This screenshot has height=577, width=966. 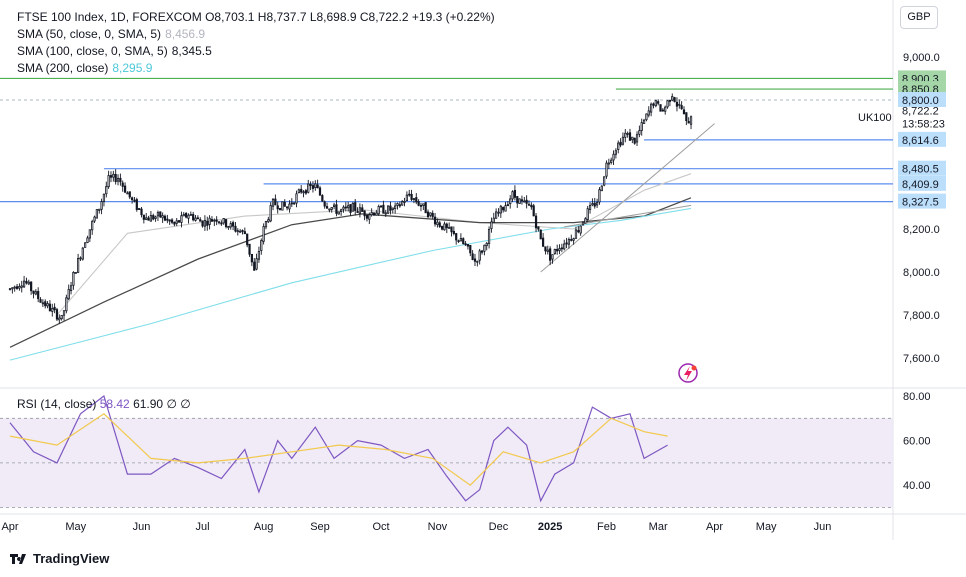 What do you see at coordinates (921, 316) in the screenshot?
I see `price-tick-label: 7,800.0` at bounding box center [921, 316].